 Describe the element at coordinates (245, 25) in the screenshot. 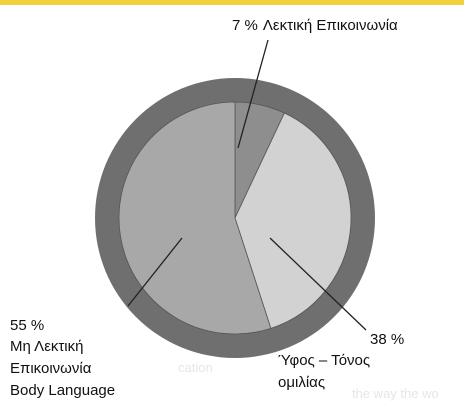

I see `value-label: 7 %` at that location.